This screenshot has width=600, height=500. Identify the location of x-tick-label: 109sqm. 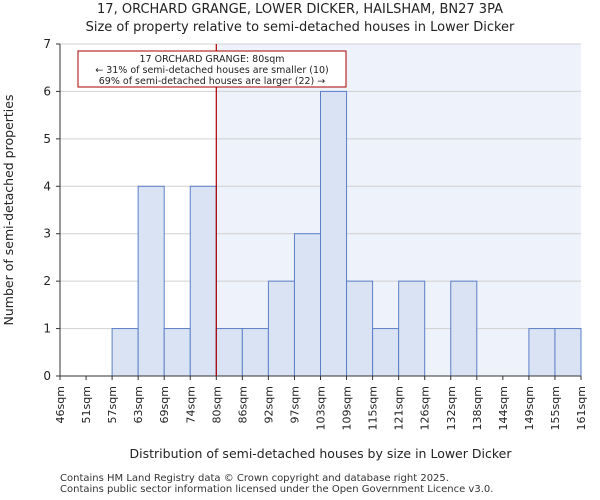
(347, 408).